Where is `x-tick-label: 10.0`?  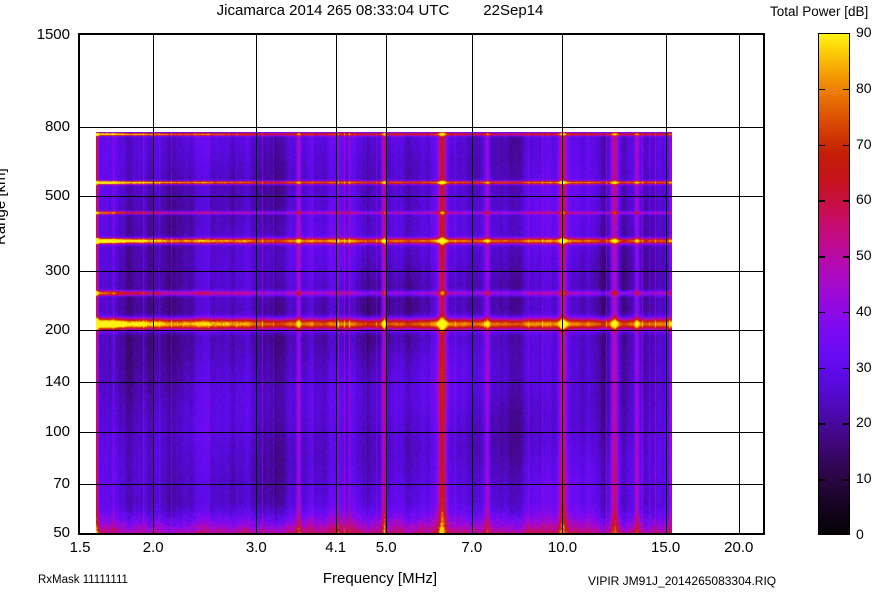
x-tick-label: 10.0 is located at coordinates (562, 547).